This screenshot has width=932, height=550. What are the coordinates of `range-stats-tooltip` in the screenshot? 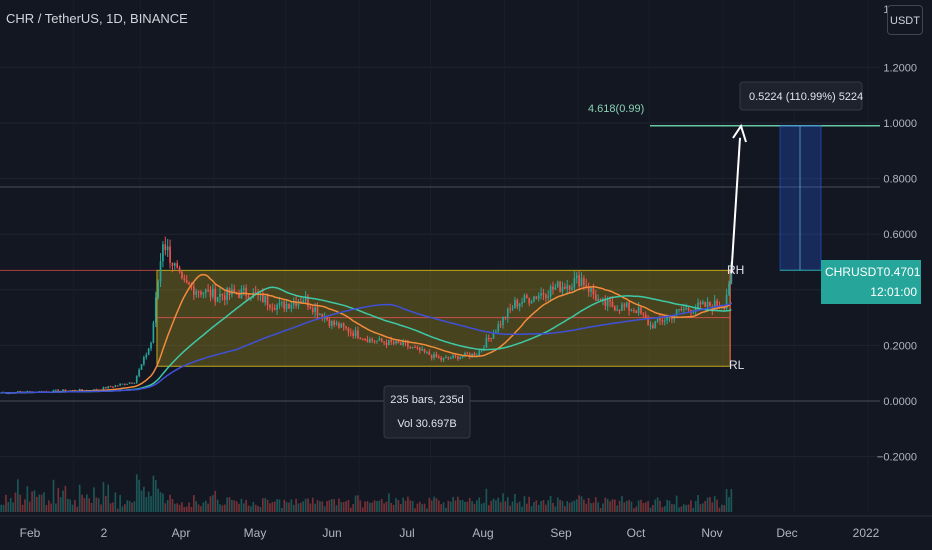 It's located at (427, 412).